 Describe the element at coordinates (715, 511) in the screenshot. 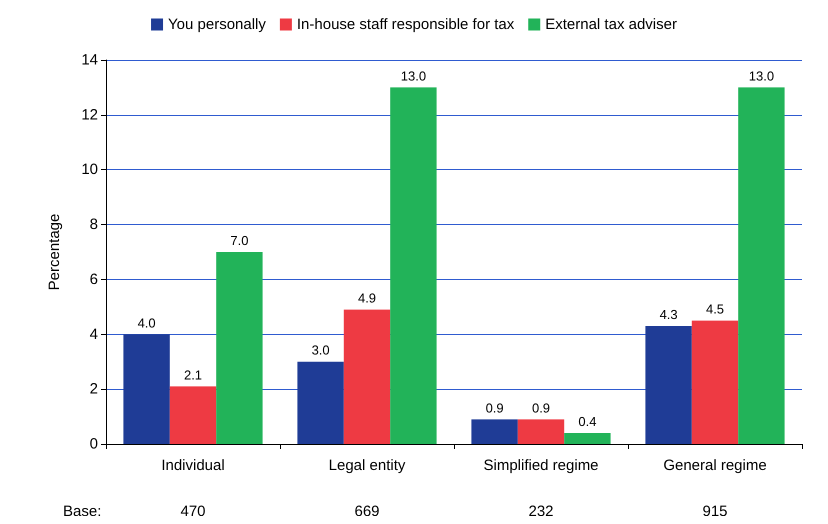

I see `text: 915` at that location.